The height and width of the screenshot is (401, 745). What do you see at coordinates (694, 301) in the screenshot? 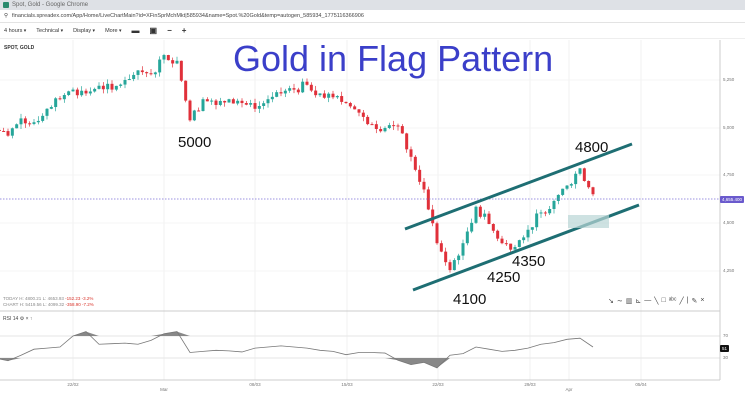
I see `pencil-icon: ✎` at bounding box center [694, 301].